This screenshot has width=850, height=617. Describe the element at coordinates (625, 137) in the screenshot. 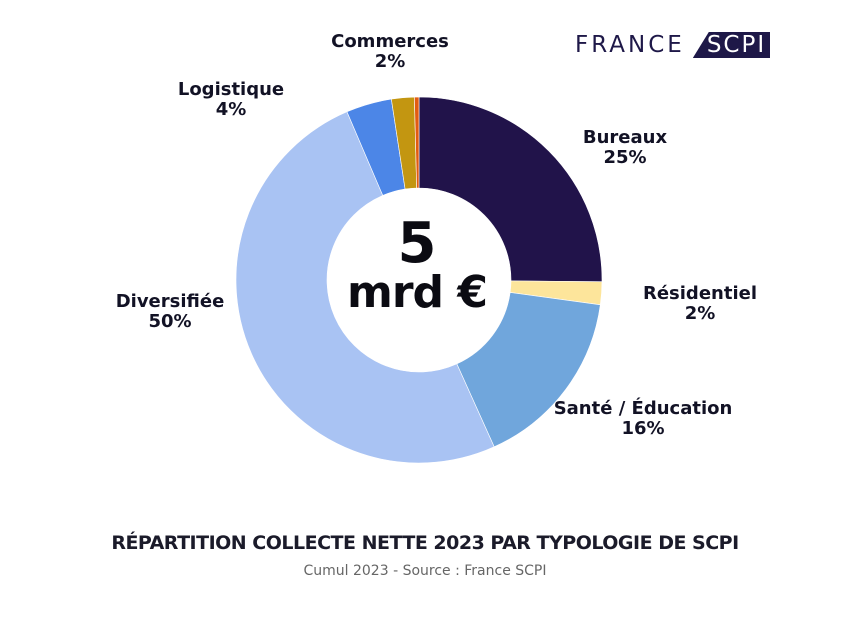

I see `slice-label-bureaux: Bureaux` at that location.